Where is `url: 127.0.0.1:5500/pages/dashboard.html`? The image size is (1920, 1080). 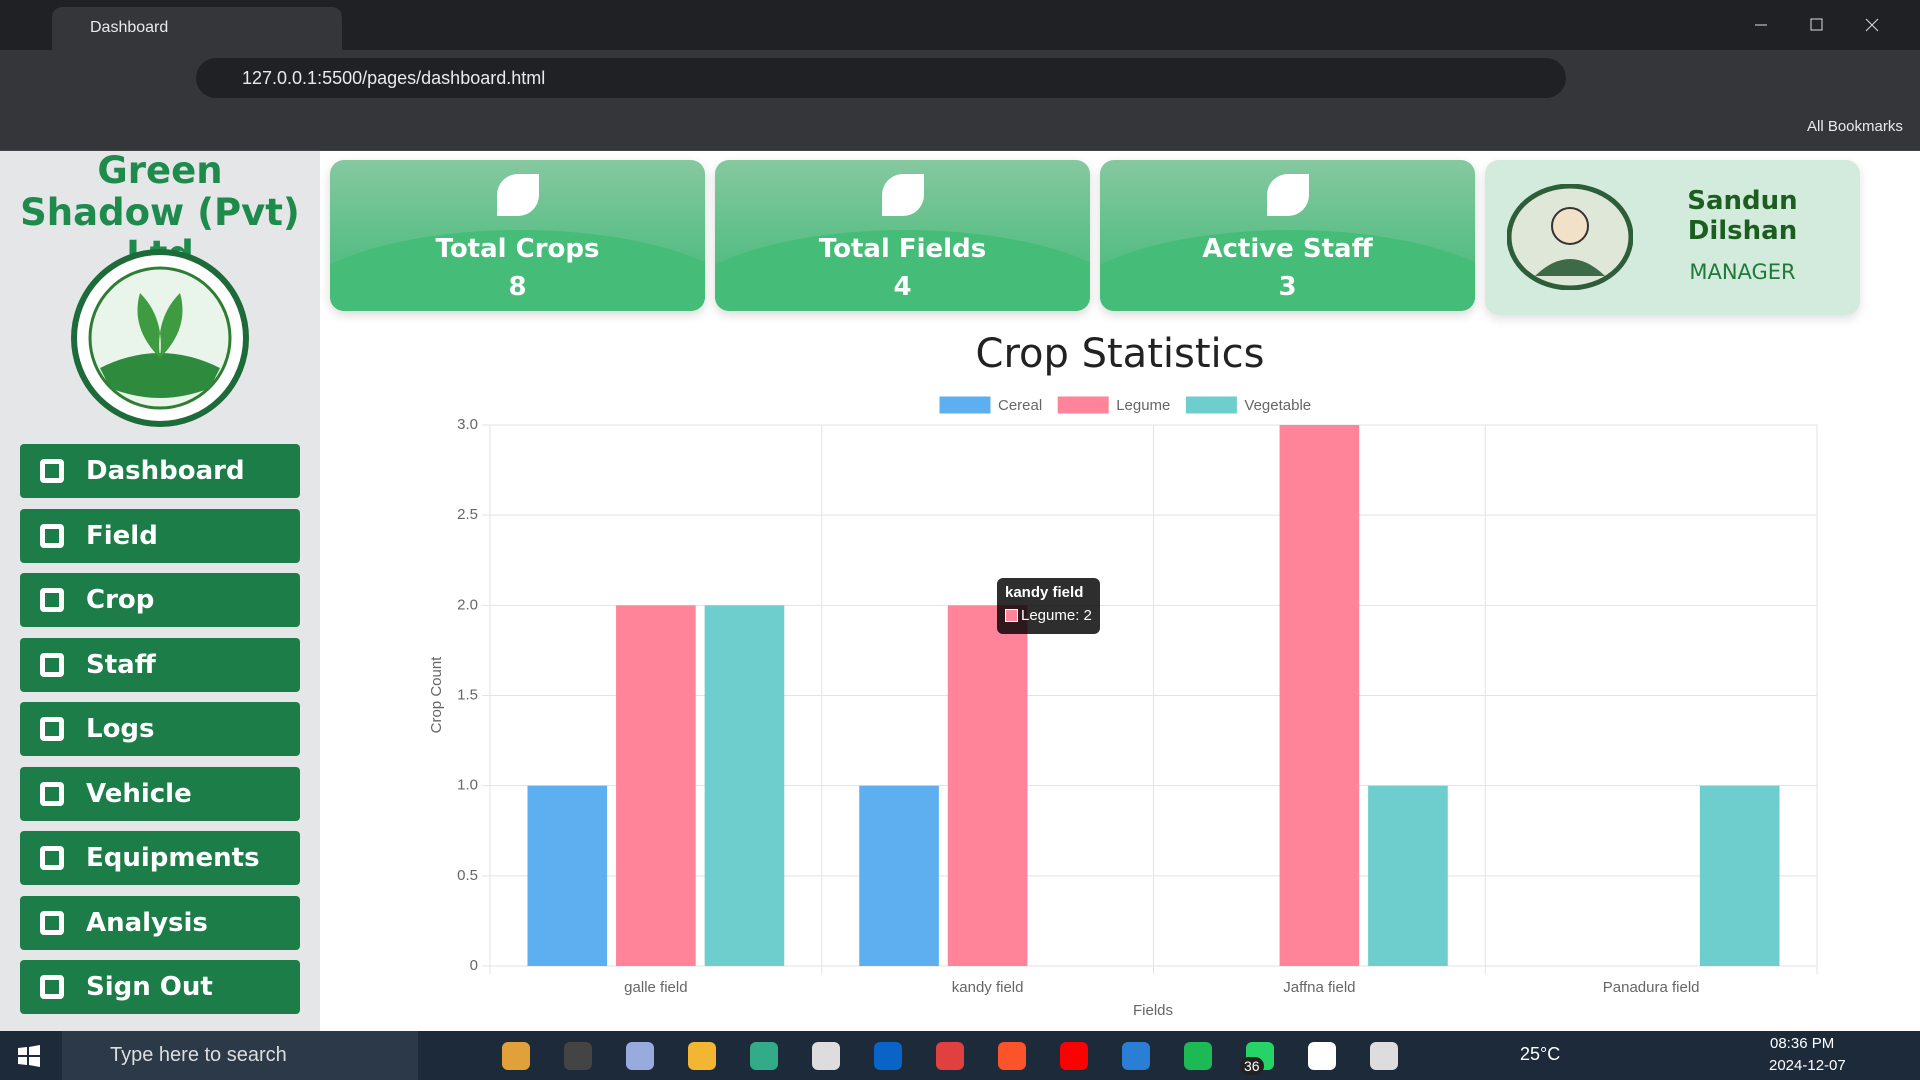 url: 127.0.0.1:5500/pages/dashboard.html is located at coordinates (394, 78).